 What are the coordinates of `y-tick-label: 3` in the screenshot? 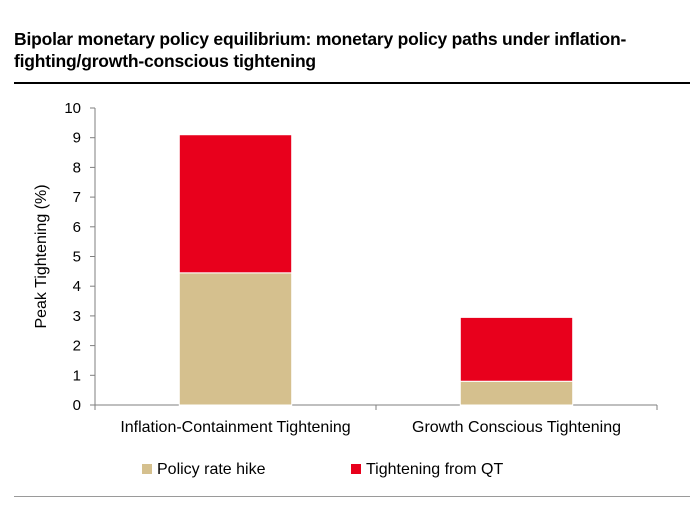 It's located at (77, 316).